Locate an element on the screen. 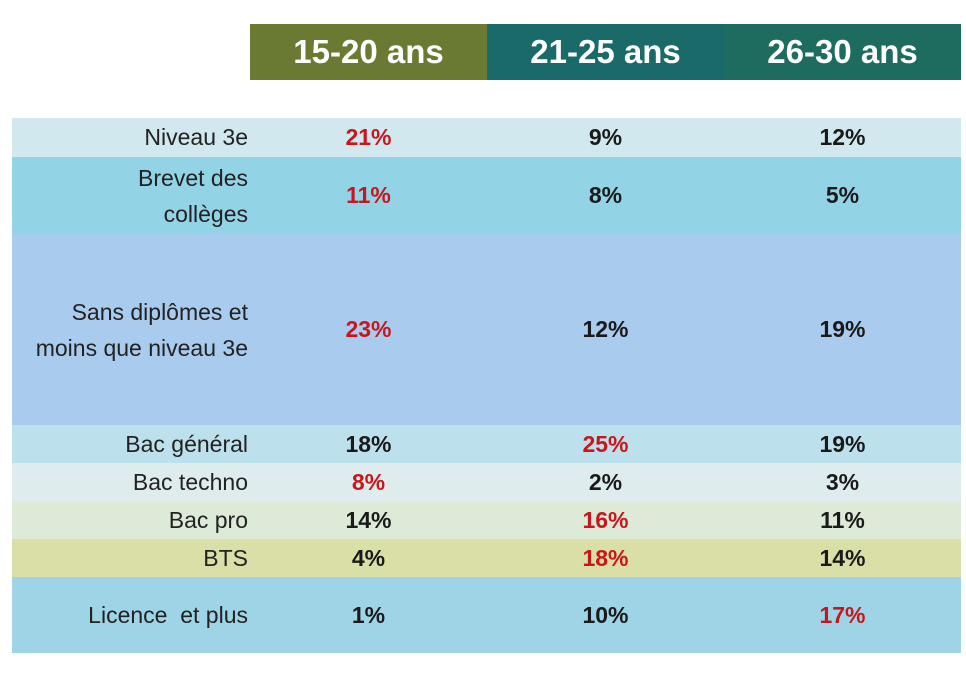  table-row: Brevet des collèges 11% 8% 5% is located at coordinates (486, 195).